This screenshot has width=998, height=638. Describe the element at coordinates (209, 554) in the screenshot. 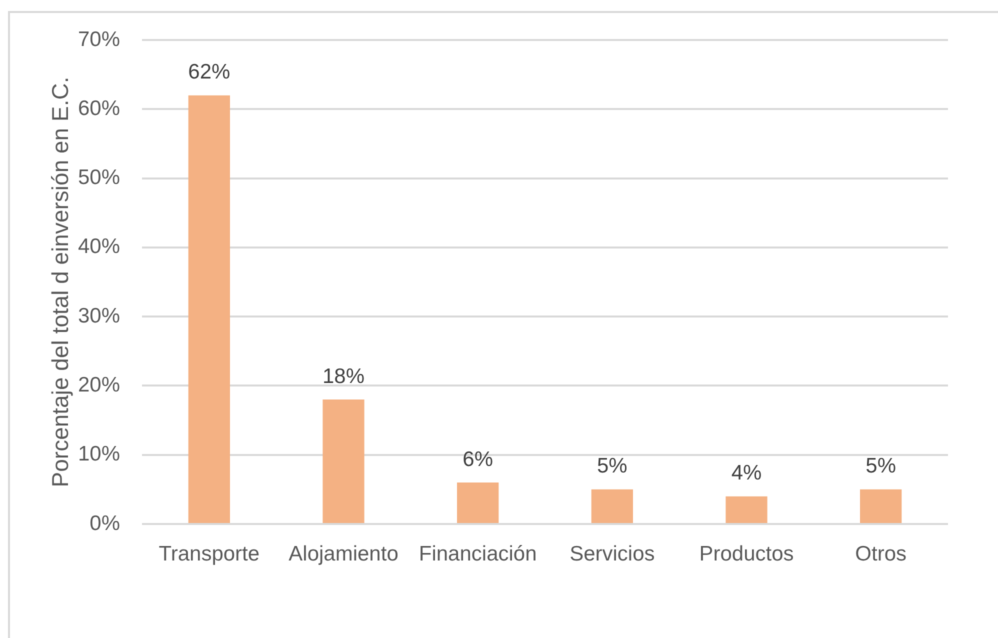

I see `x-tick-label: Transporte` at that location.